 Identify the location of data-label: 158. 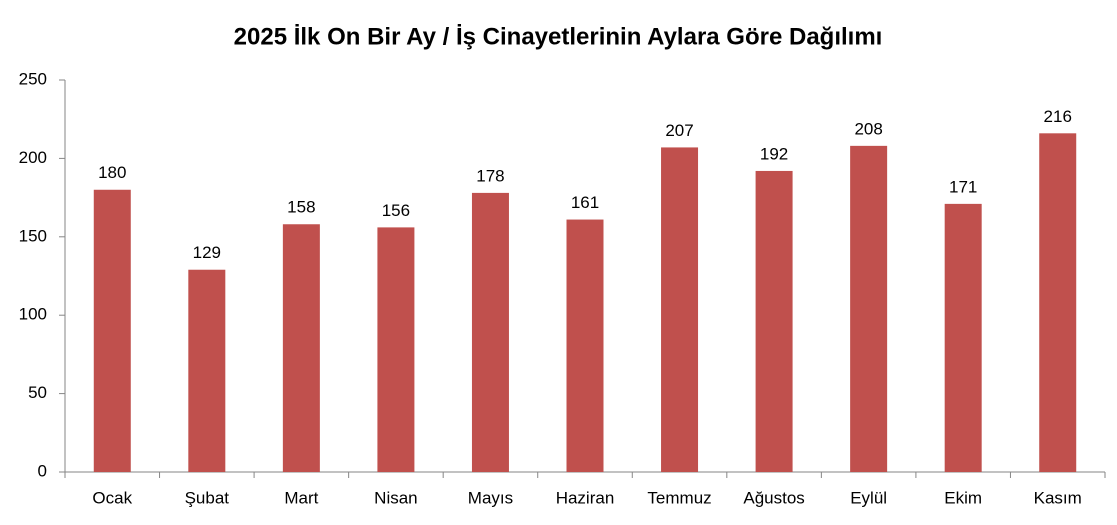
(301, 207).